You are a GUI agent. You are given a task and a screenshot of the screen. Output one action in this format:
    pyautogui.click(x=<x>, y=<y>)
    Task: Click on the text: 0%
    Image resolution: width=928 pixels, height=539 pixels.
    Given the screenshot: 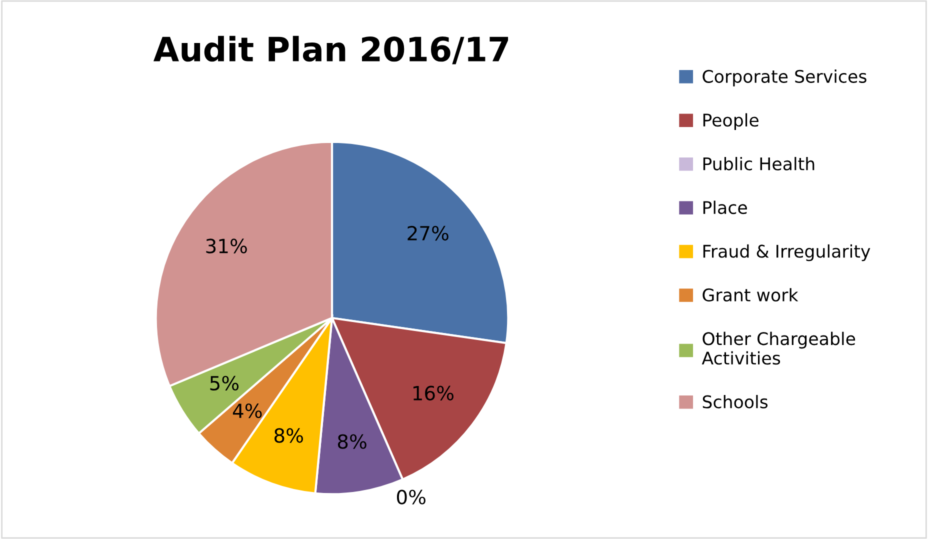 What is the action you would take?
    pyautogui.click(x=411, y=497)
    